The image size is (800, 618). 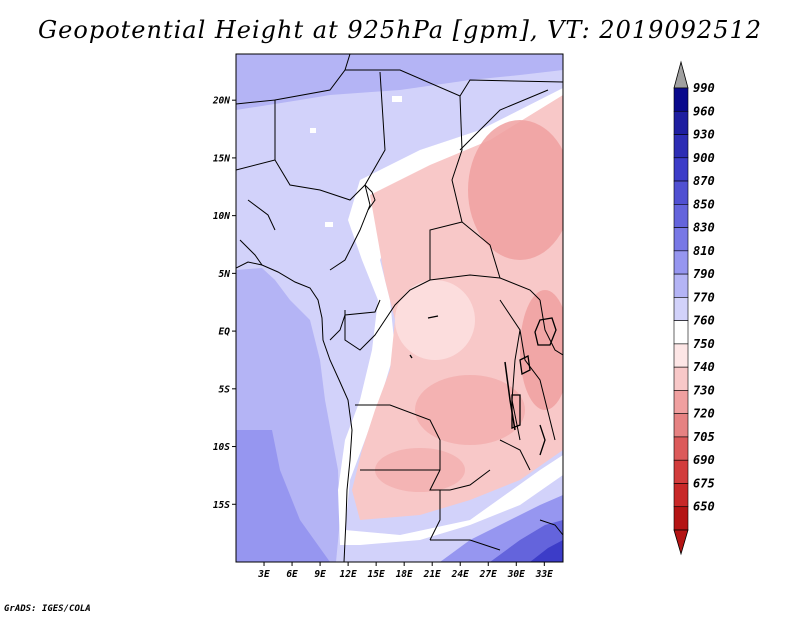 What do you see at coordinates (404, 574) in the screenshot?
I see `lon-tick-label: 18E` at bounding box center [404, 574].